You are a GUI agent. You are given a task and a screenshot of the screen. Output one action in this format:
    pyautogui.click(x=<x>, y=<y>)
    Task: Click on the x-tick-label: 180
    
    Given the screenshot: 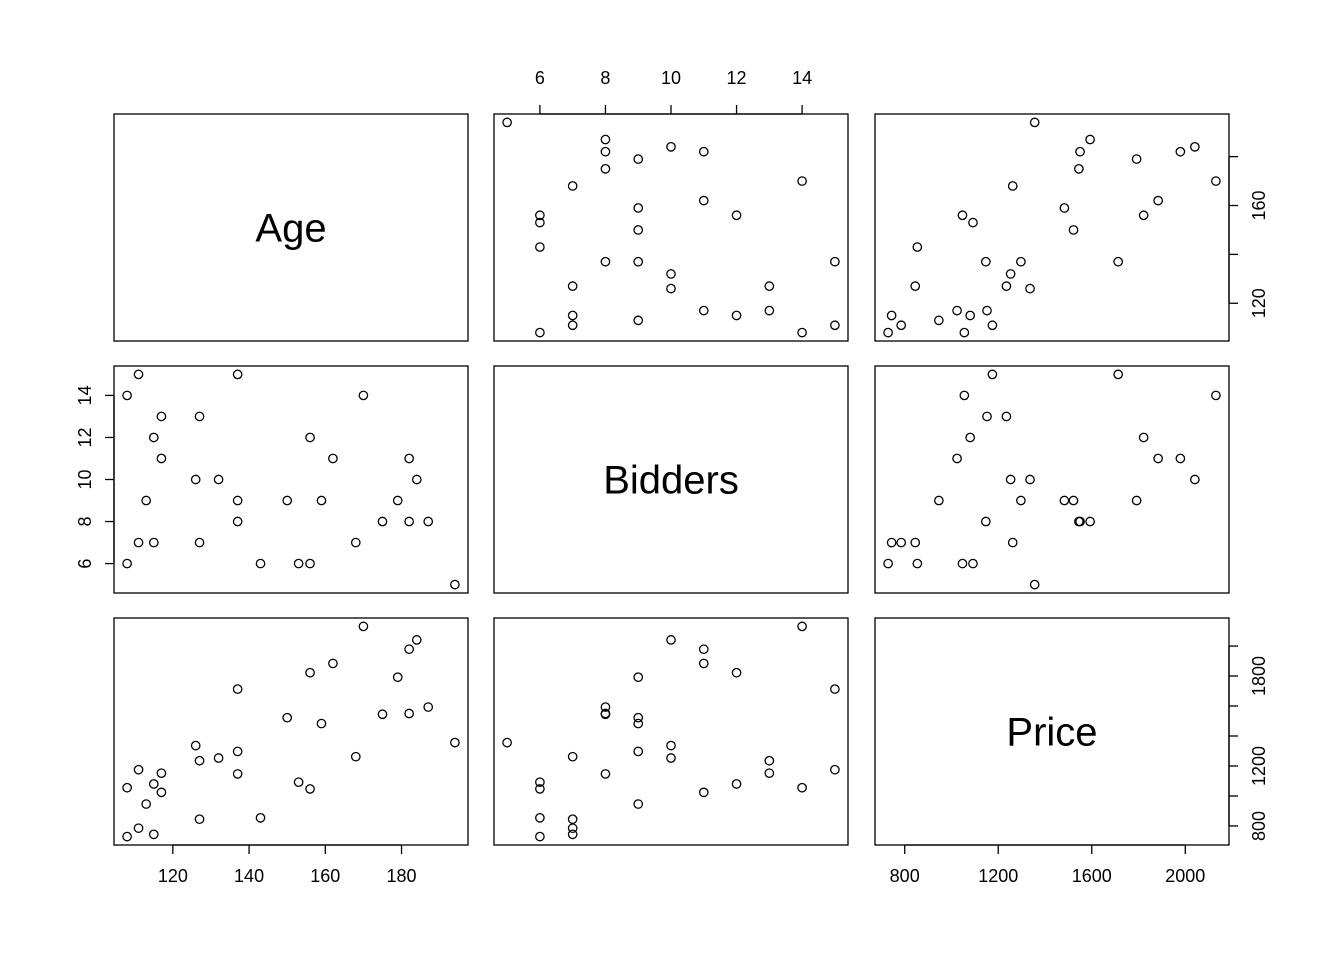 What is the action you would take?
    pyautogui.click(x=402, y=876)
    